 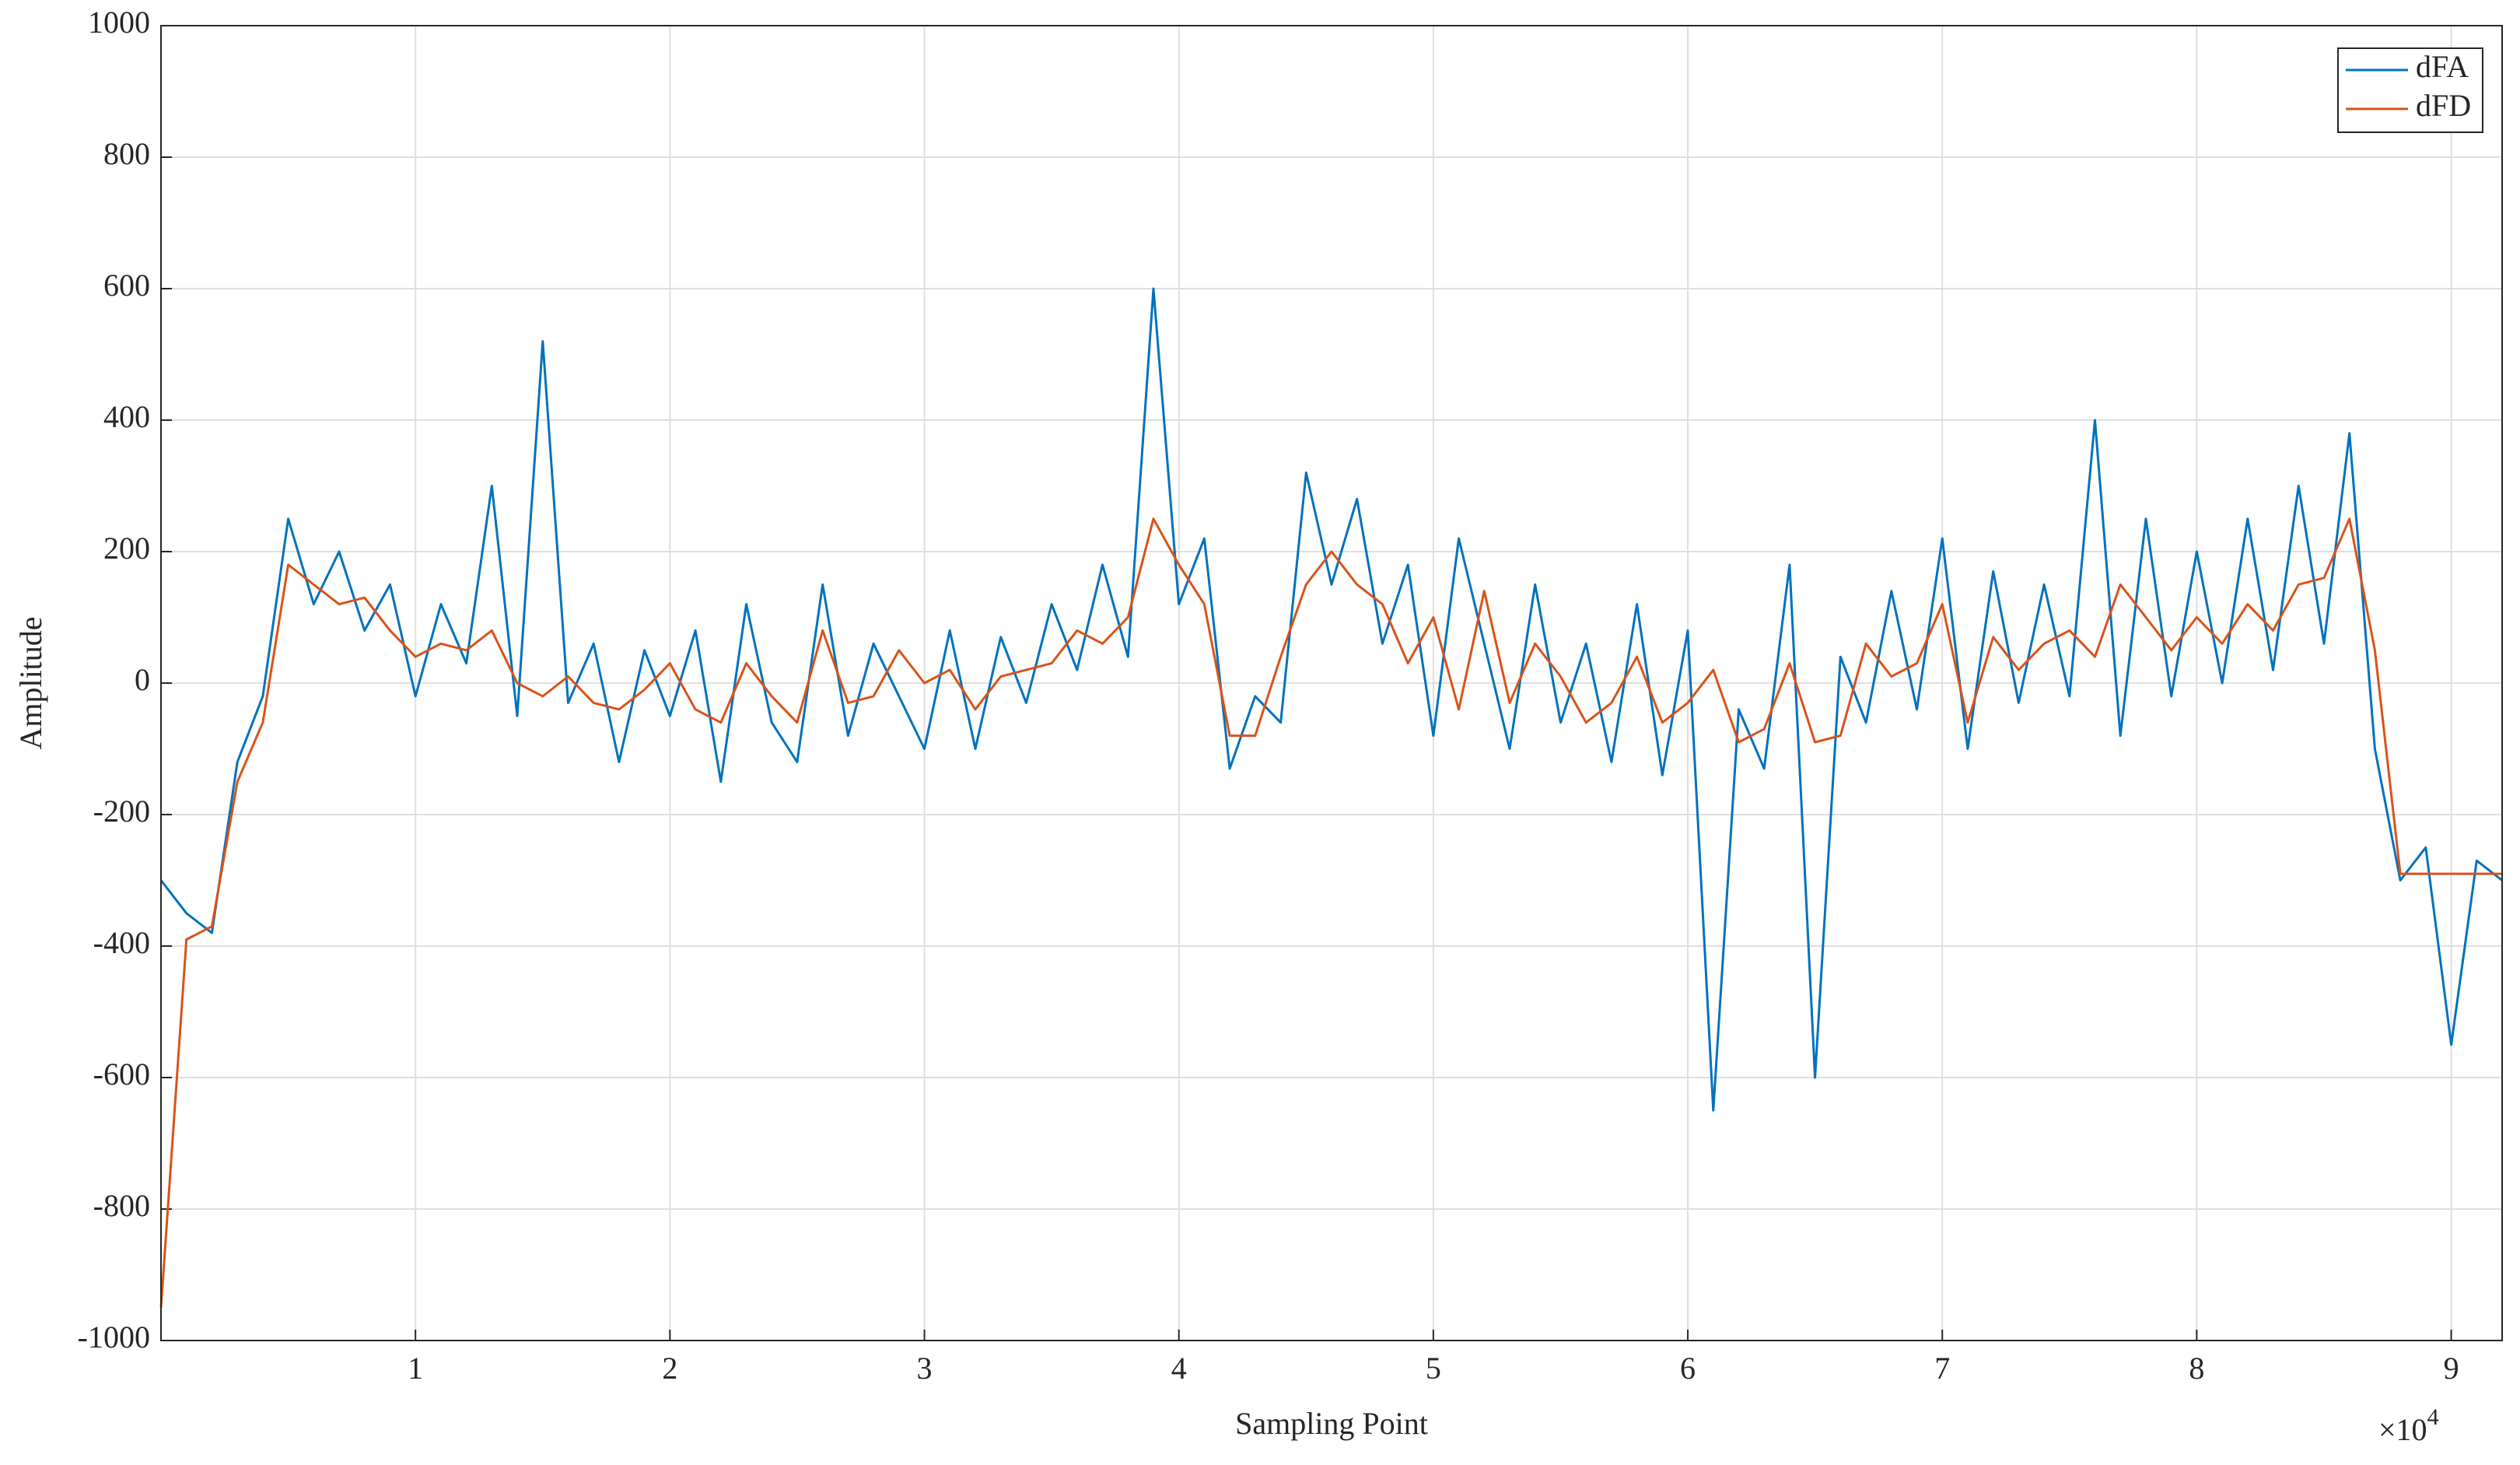 I want to click on x-multiplier-base: ×10, so click(x=2402, y=1429).